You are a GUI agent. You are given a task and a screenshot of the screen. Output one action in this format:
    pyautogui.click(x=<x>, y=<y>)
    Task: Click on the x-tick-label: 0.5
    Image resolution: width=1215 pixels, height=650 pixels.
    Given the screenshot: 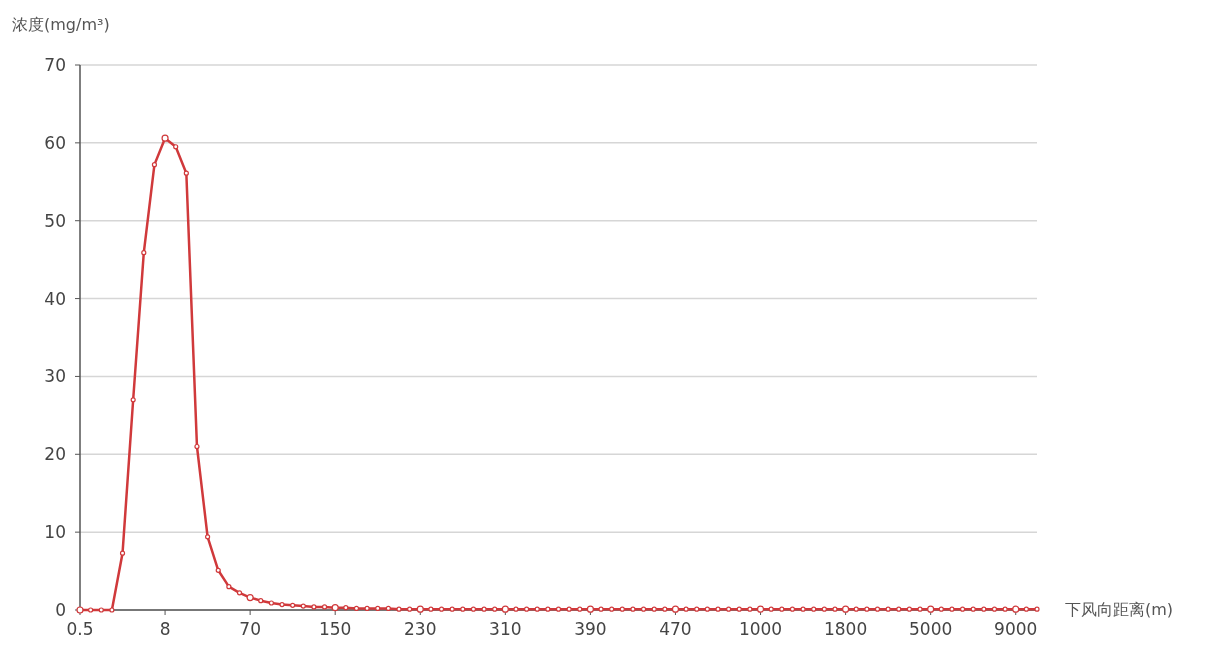 What is the action you would take?
    pyautogui.click(x=80, y=629)
    